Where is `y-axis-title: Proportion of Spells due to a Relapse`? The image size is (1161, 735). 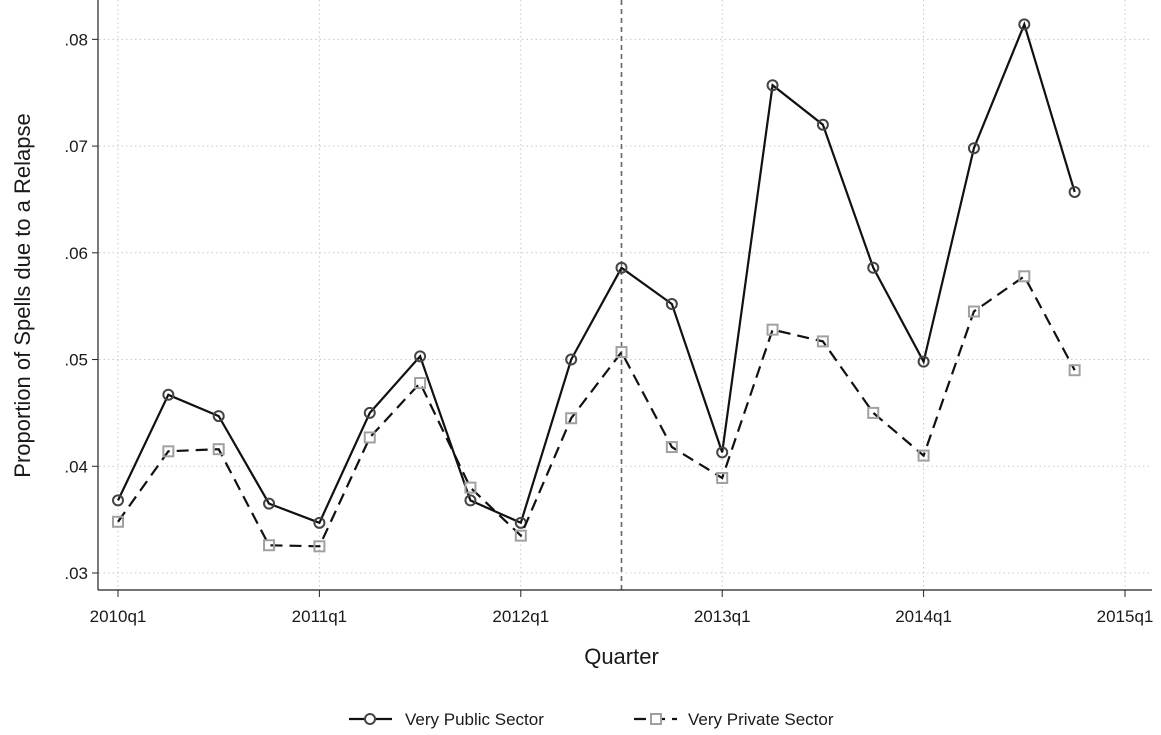 y-axis-title: Proportion of Spells due to a Relapse is located at coordinates (22, 295).